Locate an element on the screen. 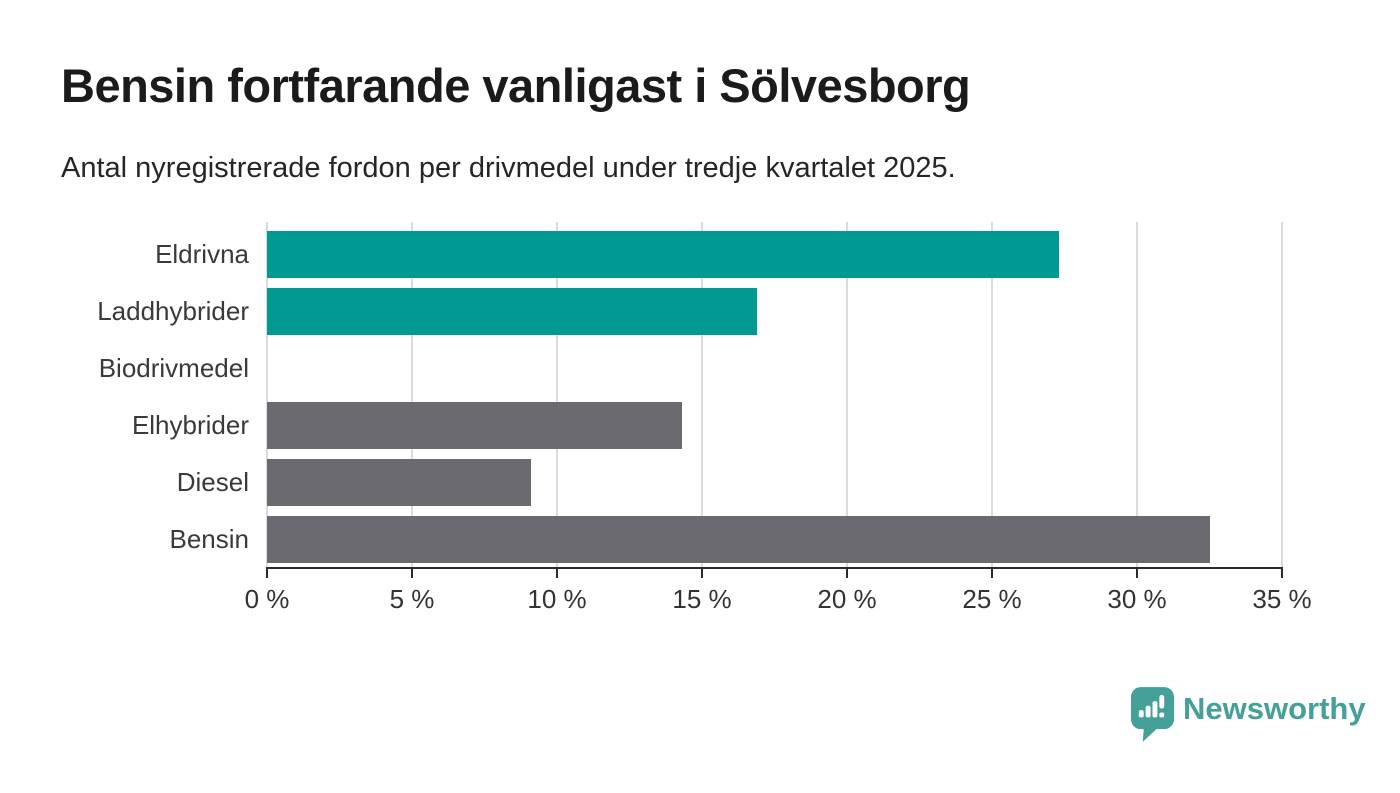 This screenshot has height=793, width=1400. x-axis-line is located at coordinates (774, 568).